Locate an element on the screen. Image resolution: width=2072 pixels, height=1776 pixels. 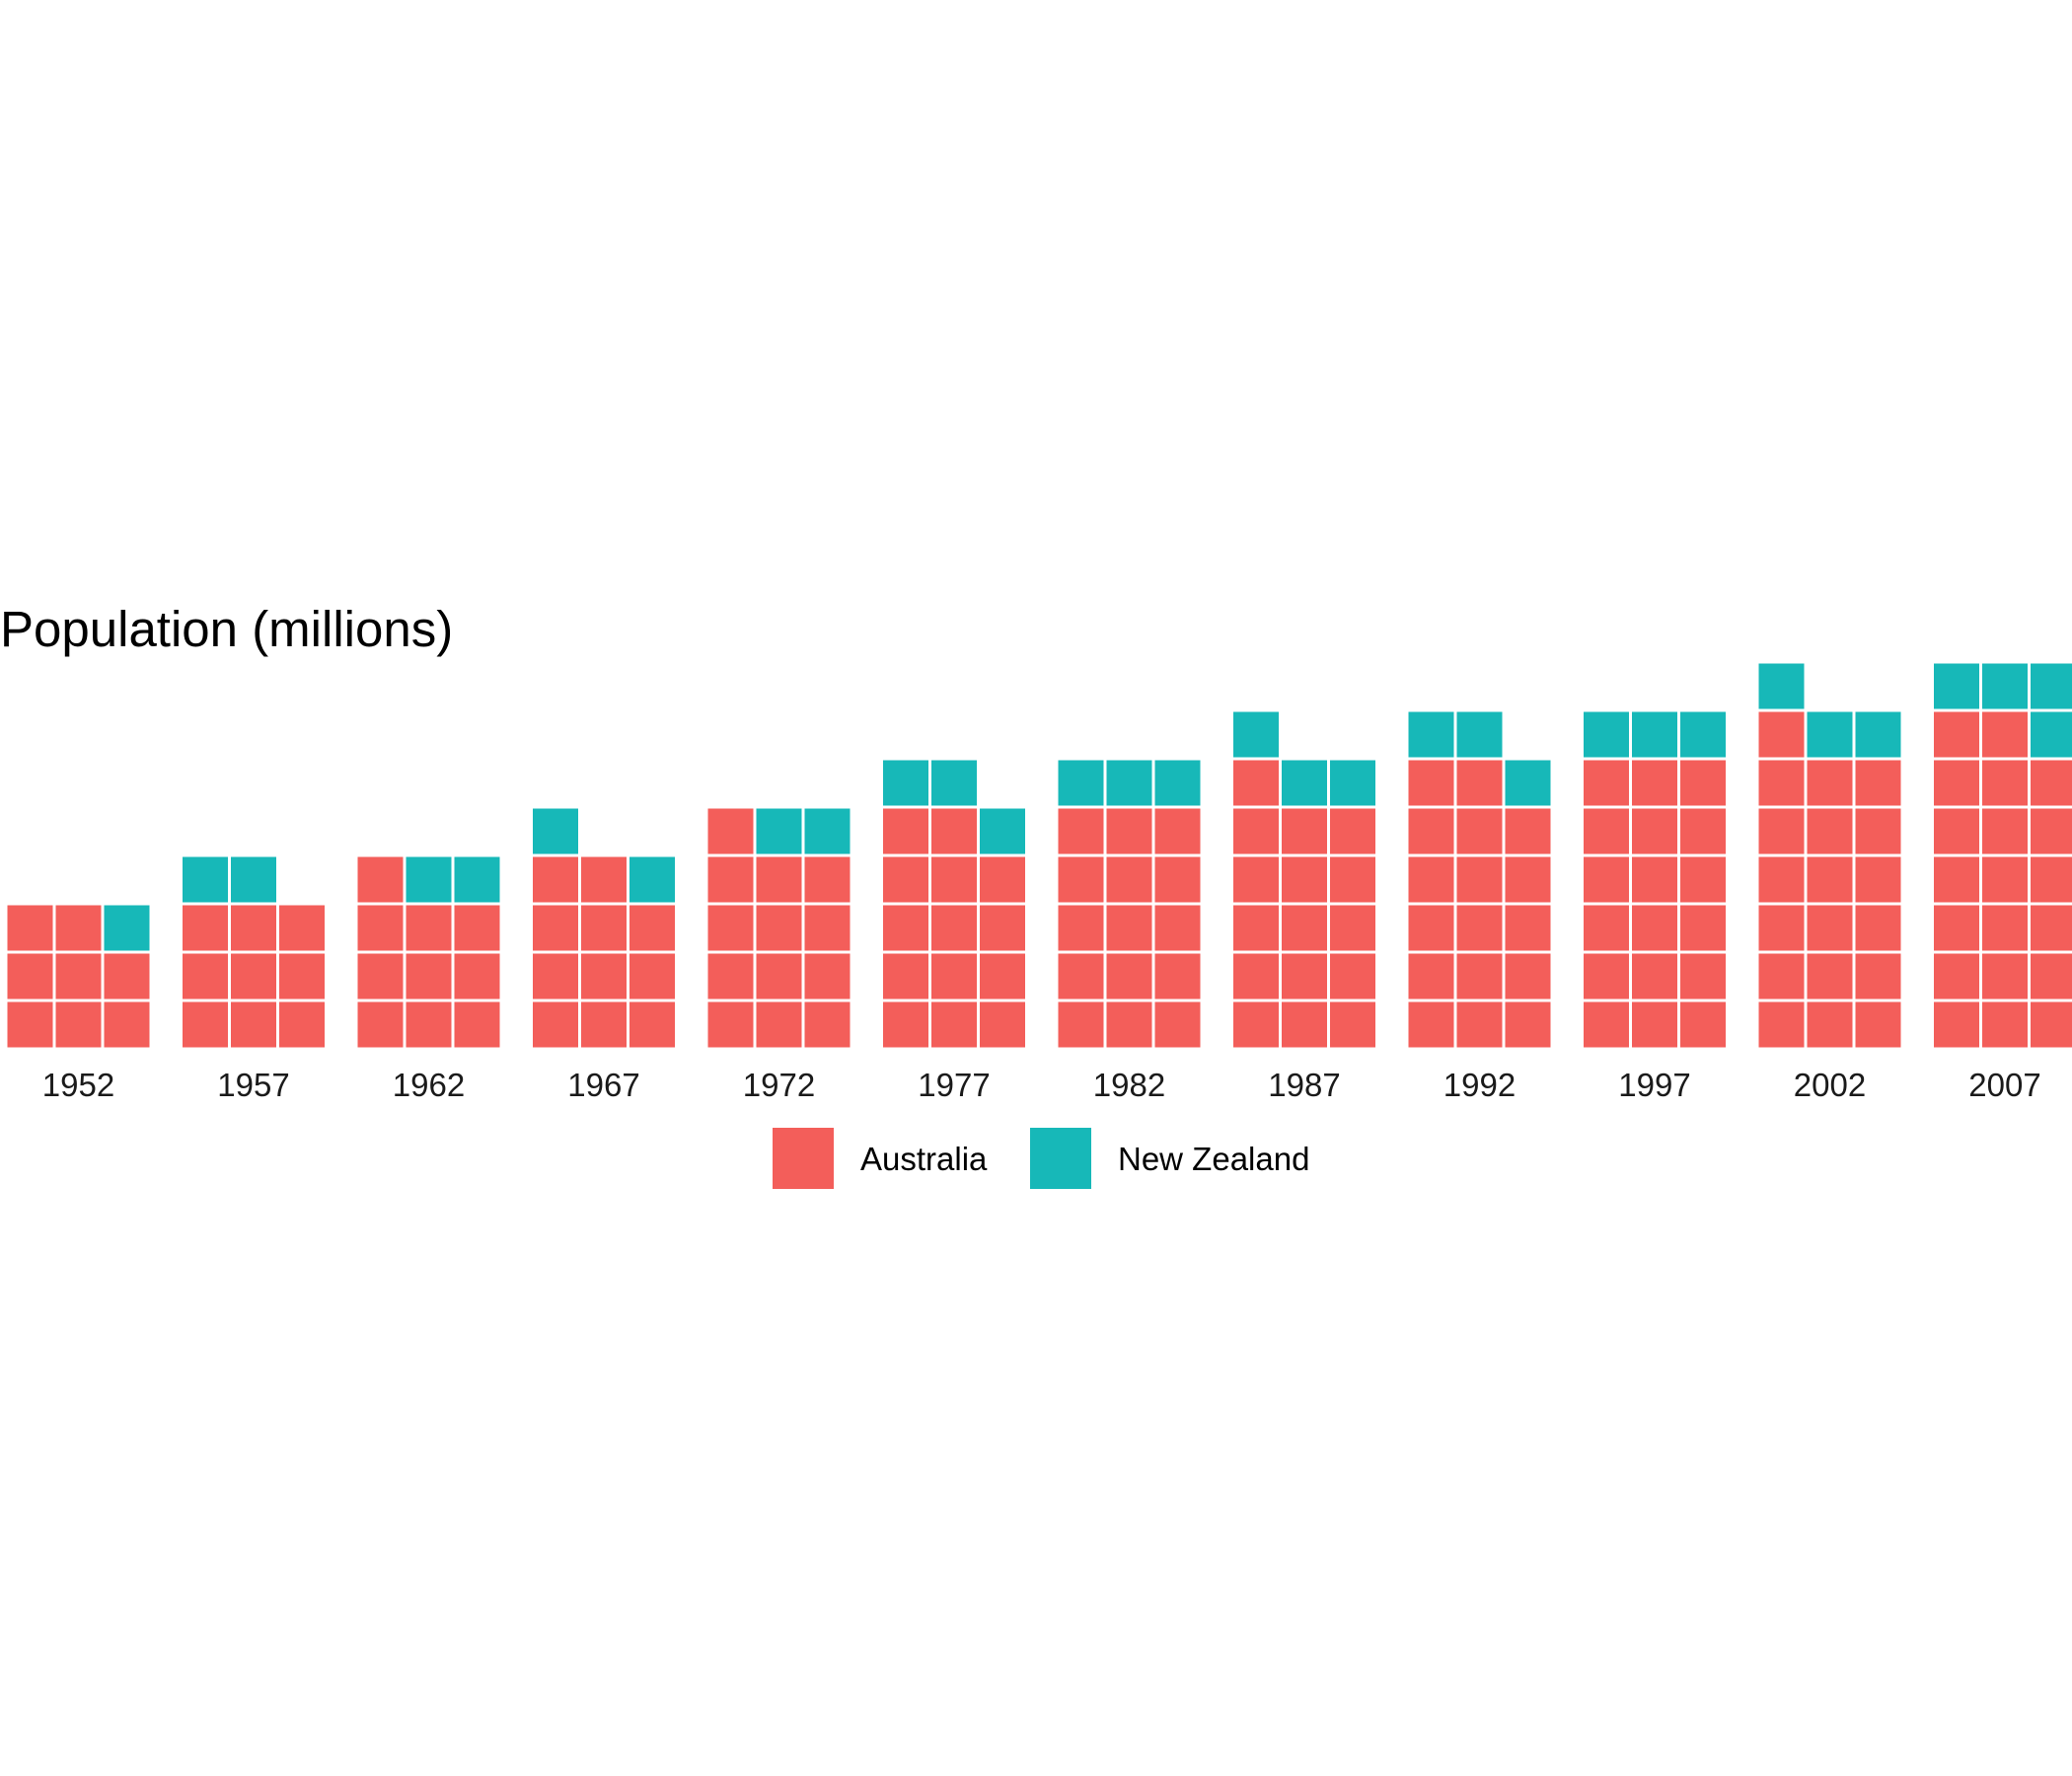
legend: Australia New Zealand is located at coordinates (1041, 1158).